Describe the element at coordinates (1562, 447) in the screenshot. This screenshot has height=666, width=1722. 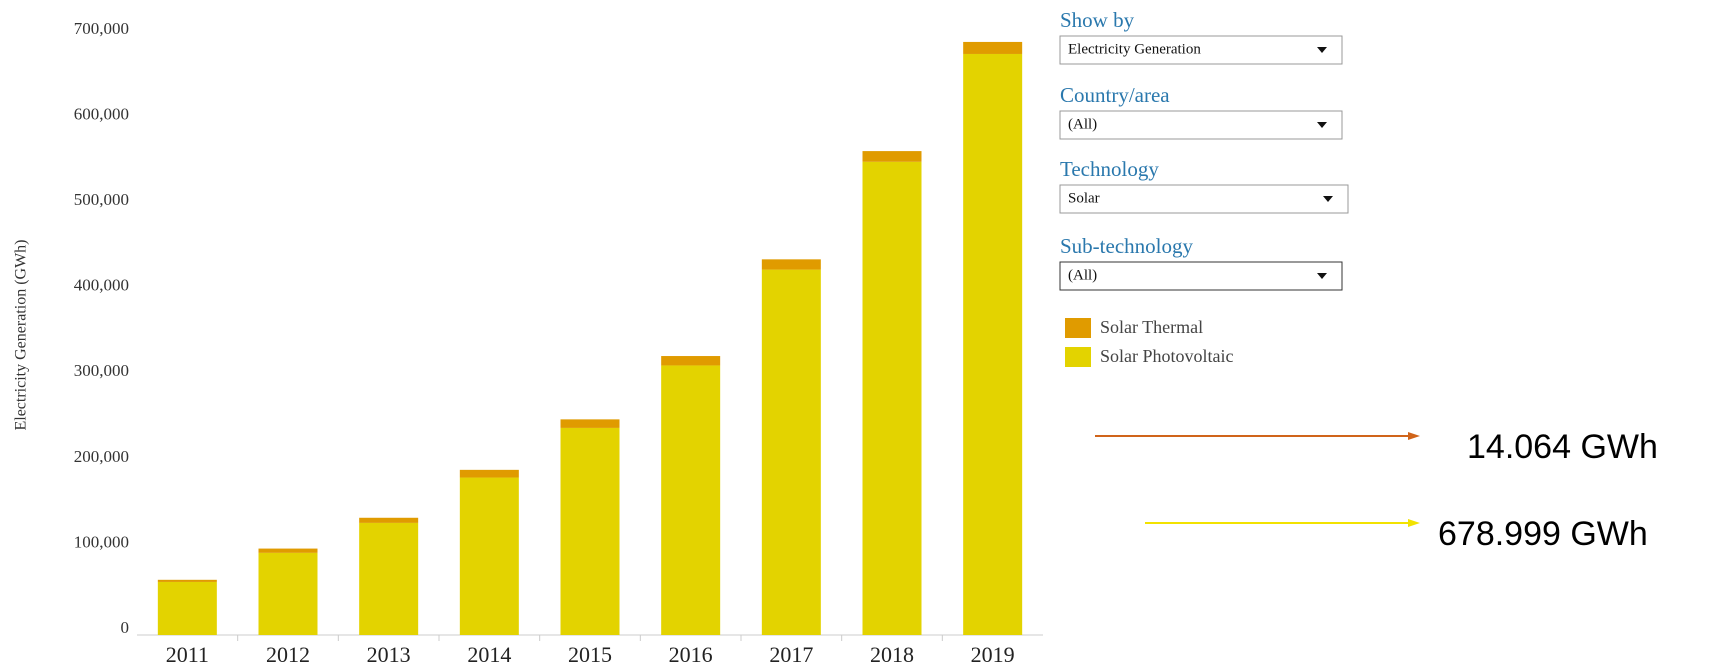
I see `annotation: 14.064 GWh` at that location.